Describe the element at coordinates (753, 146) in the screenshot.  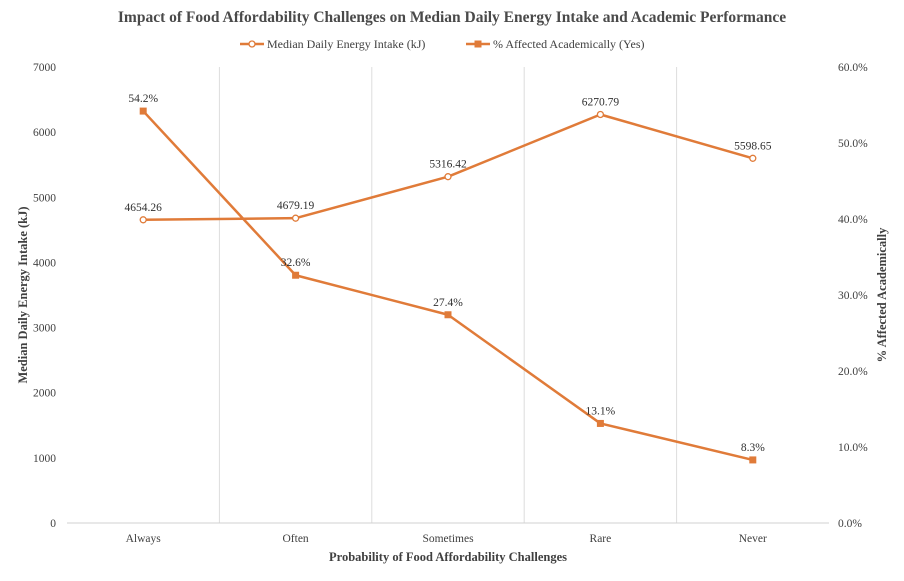
I see `data-label: 5598.65` at that location.